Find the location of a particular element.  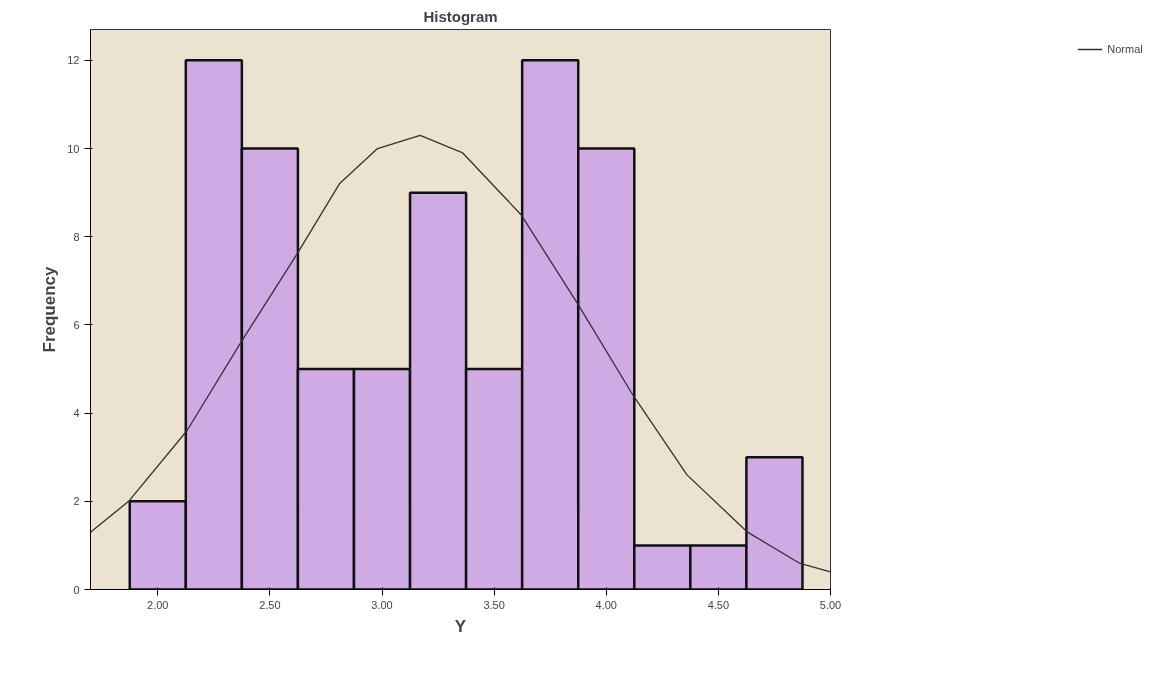

x-tick-label: 3.00 is located at coordinates (382, 604).